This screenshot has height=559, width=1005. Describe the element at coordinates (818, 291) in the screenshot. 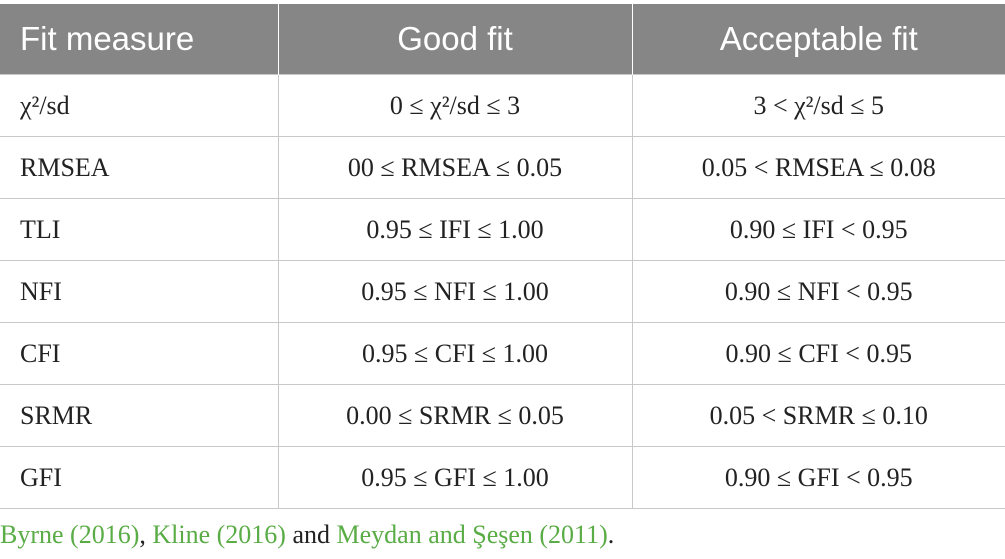

I see `table-cell: 0.90 ≤ NFI < 0.95` at that location.